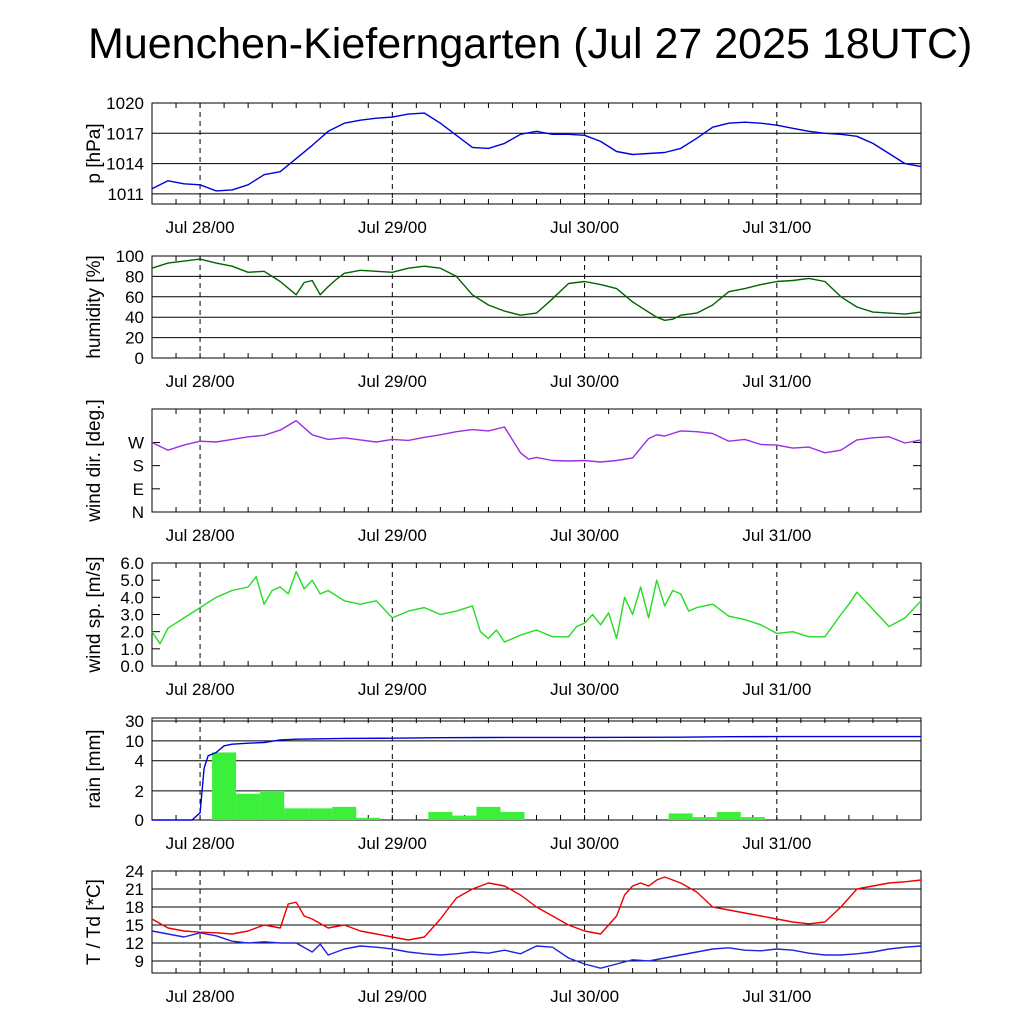 The image size is (1024, 1024). I want to click on y-tick-label: 21, so click(134, 889).